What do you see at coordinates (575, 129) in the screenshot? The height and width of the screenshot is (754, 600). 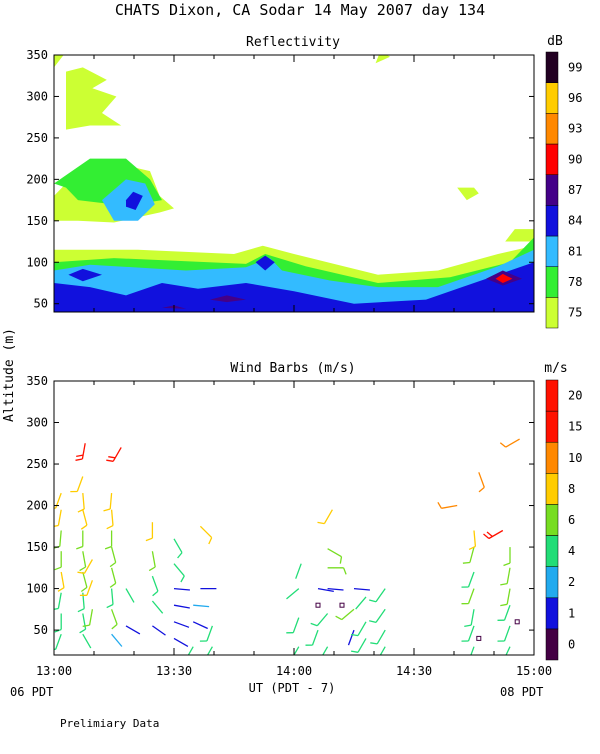 I see `reflectivity-colorbar-label: 93` at bounding box center [575, 129].